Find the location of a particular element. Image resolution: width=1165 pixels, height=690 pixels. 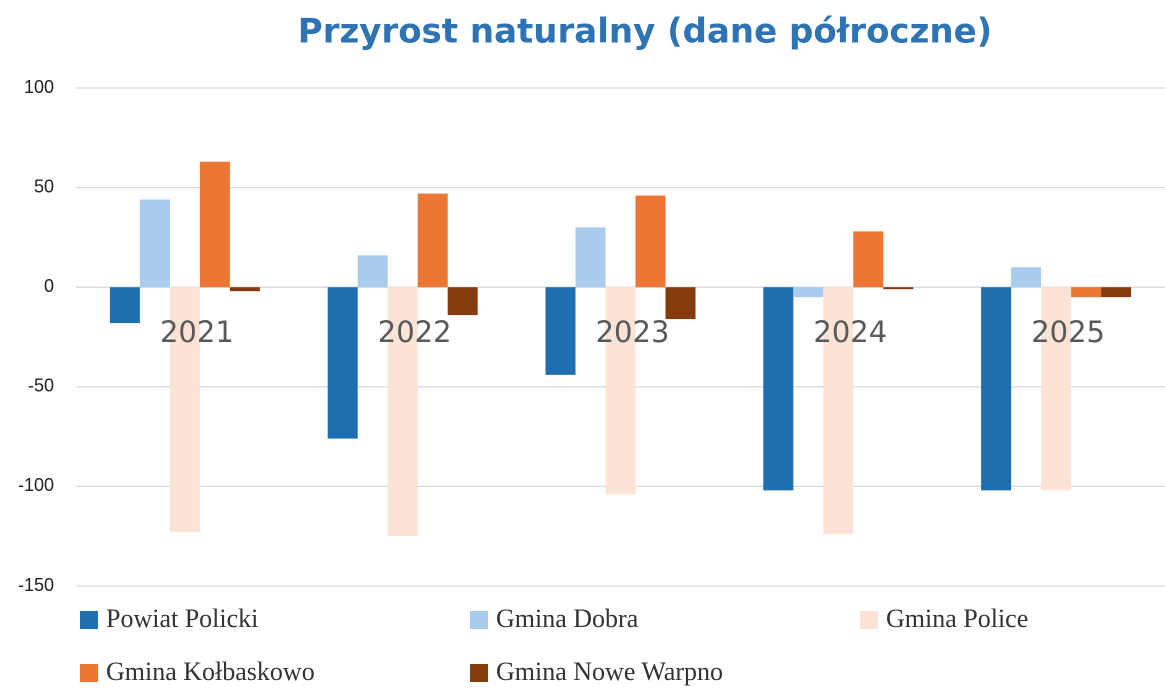

legend-label: Gmina Dobra is located at coordinates (567, 618).